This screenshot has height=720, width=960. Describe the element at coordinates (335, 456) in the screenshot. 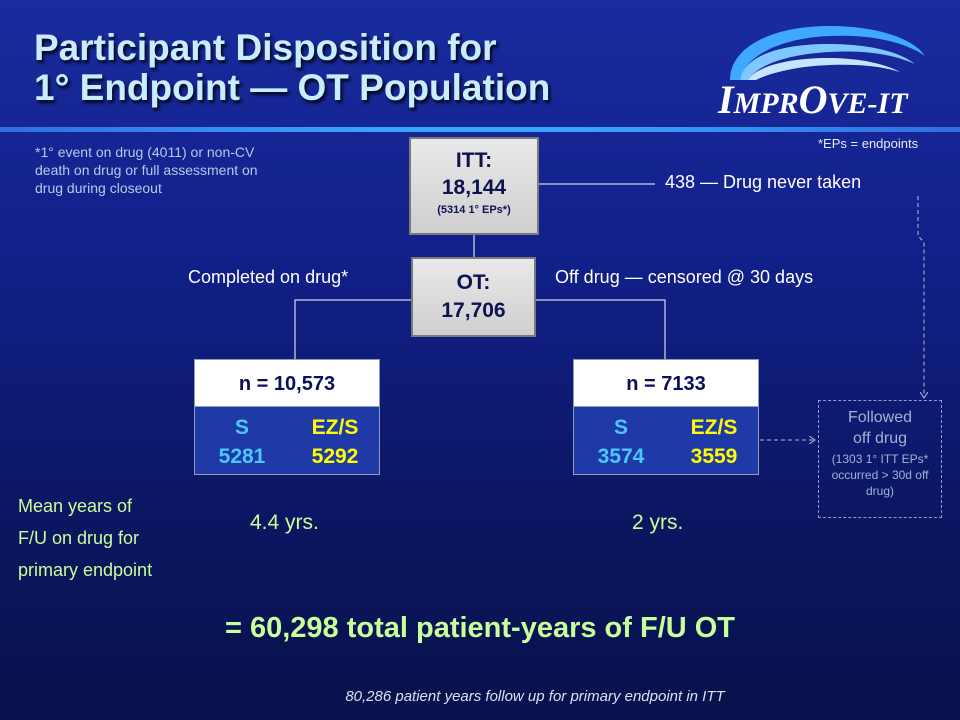

I see `ezs-value: 5292` at that location.